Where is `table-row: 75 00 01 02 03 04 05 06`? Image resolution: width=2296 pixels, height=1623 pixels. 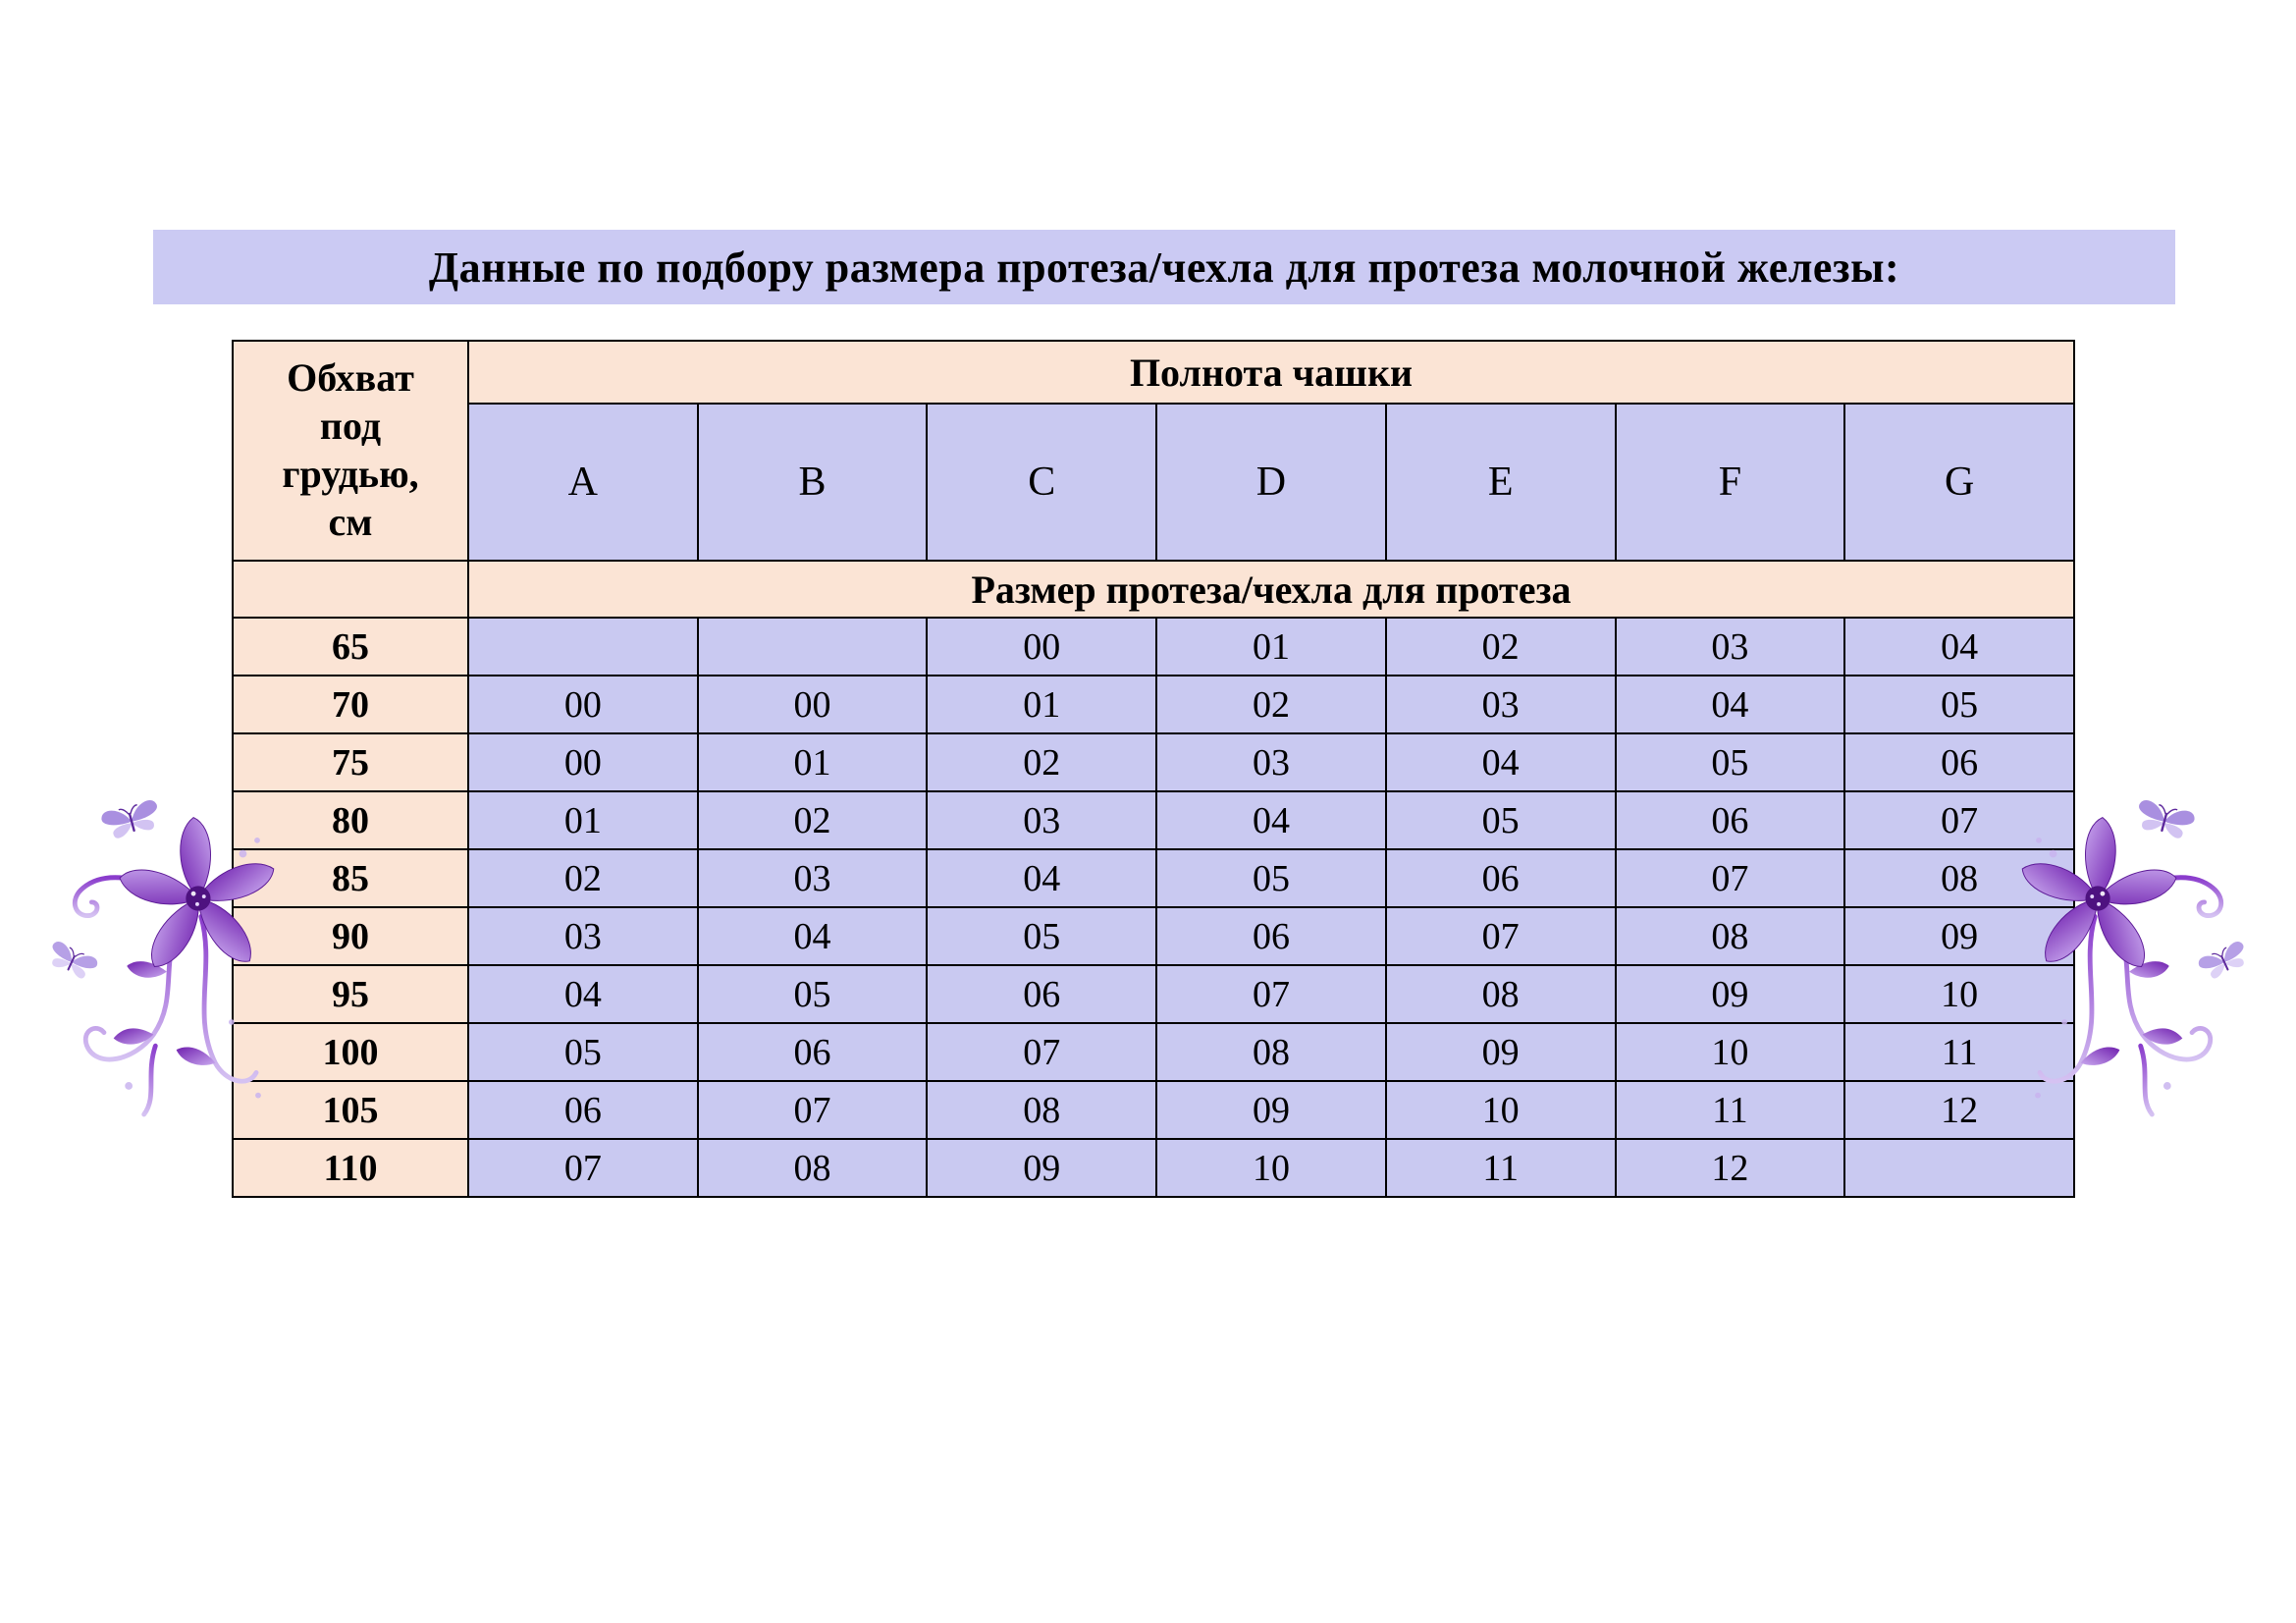
table-row: 75 00 01 02 03 04 05 06 is located at coordinates (1153, 762).